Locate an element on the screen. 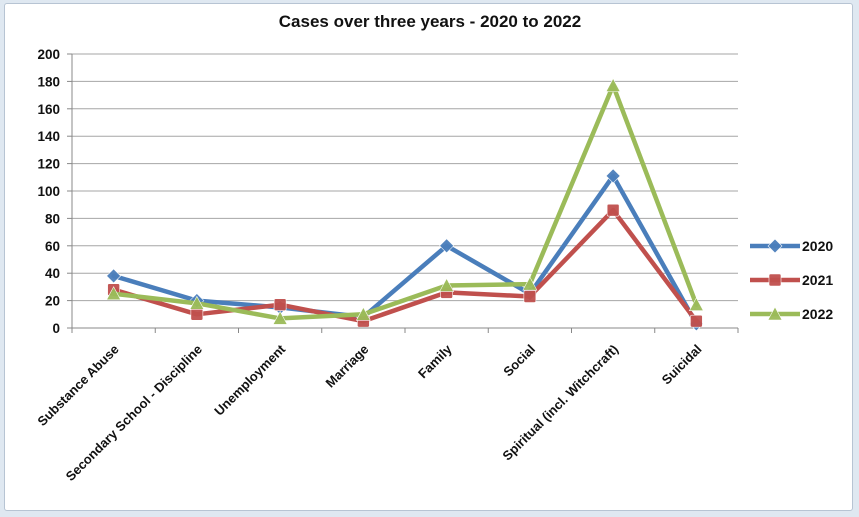 The width and height of the screenshot is (859, 517). y-tick-label: 160 is located at coordinates (48, 109).